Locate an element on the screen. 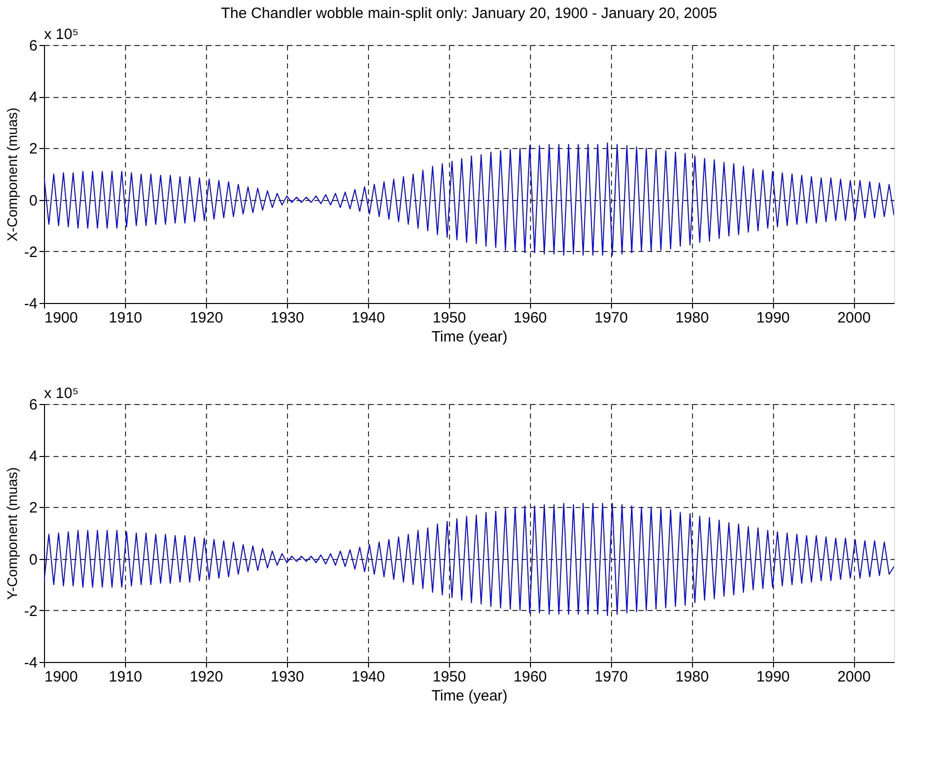 This screenshot has width=945, height=768. y-axis-title: Y-Component (muas) is located at coordinates (12, 533).